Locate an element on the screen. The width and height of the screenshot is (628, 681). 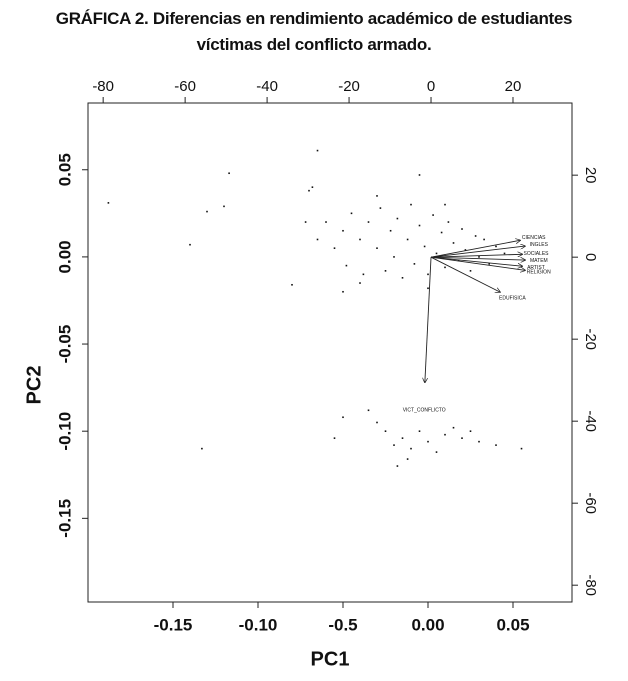
x2-tick-label: -60 is located at coordinates (185, 86).